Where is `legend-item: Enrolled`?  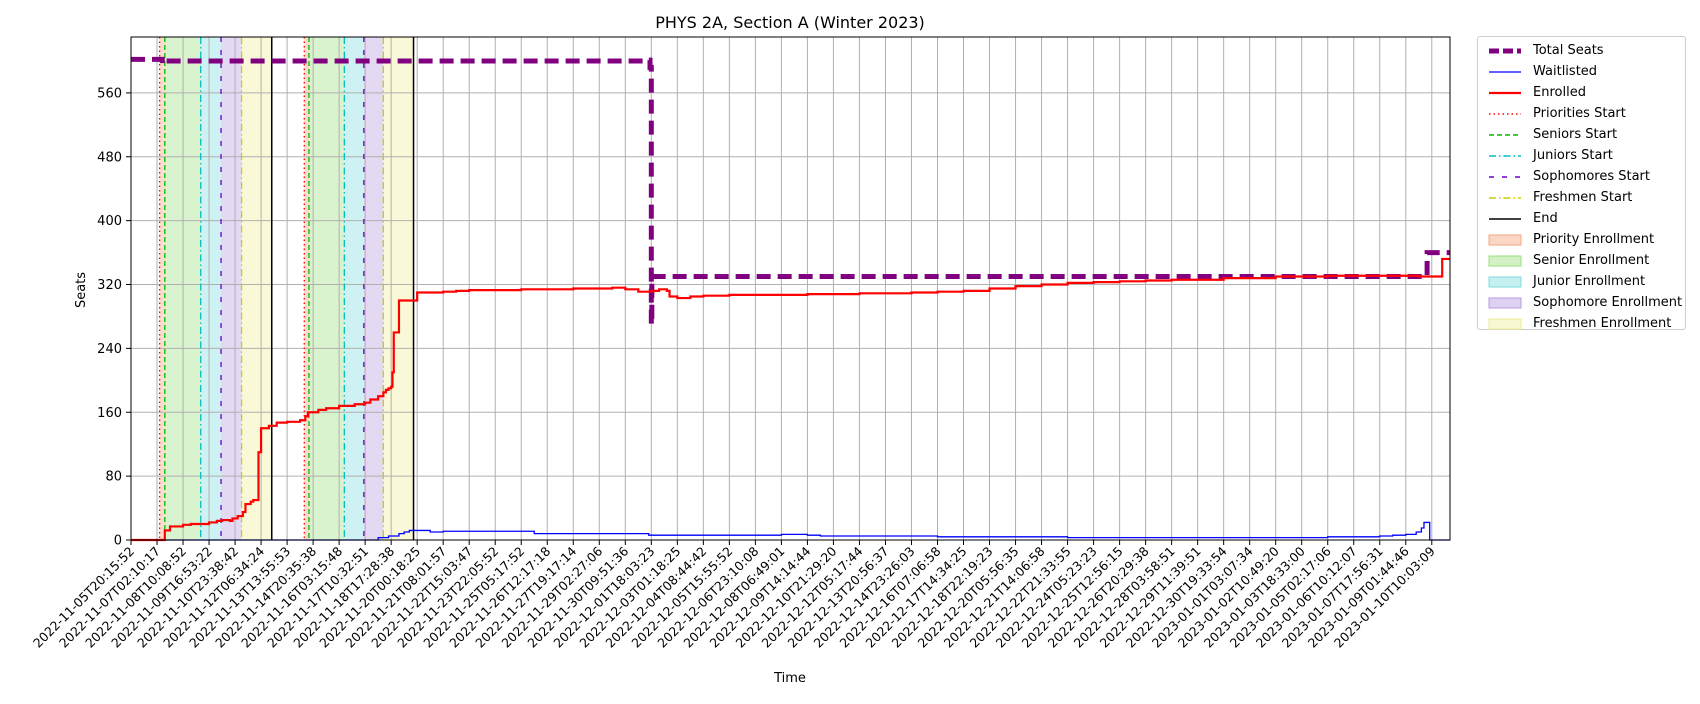 legend-item: Enrolled is located at coordinates (1581, 92).